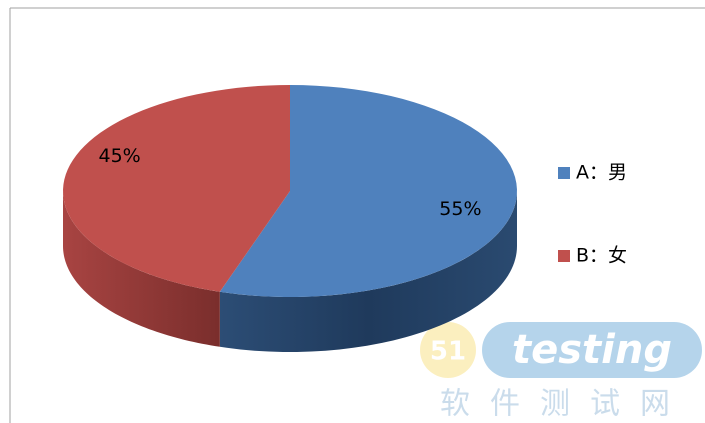 The height and width of the screenshot is (423, 705). I want to click on slice-side, so click(141, 269).